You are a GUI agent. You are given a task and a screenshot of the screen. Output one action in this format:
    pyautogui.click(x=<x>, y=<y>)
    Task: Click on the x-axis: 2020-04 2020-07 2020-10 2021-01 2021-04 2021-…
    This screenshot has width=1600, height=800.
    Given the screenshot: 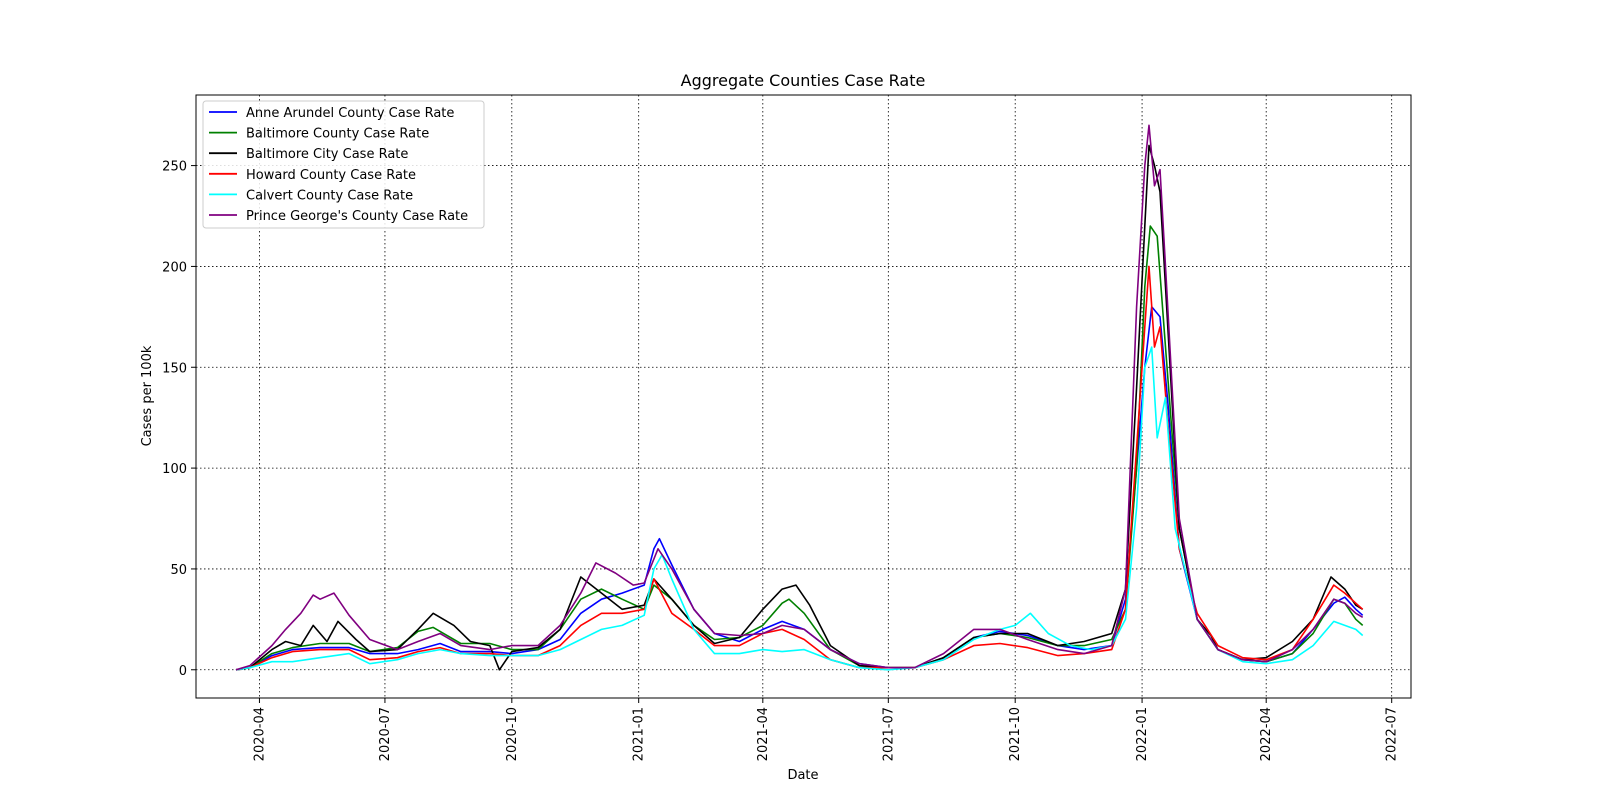 What is the action you would take?
    pyautogui.click(x=826, y=729)
    